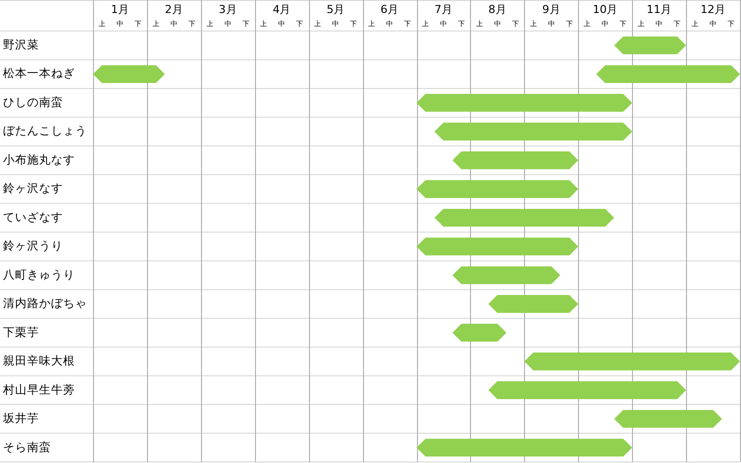 This screenshot has height=463, width=741. I want to click on category: ていざなす, so click(33, 217).